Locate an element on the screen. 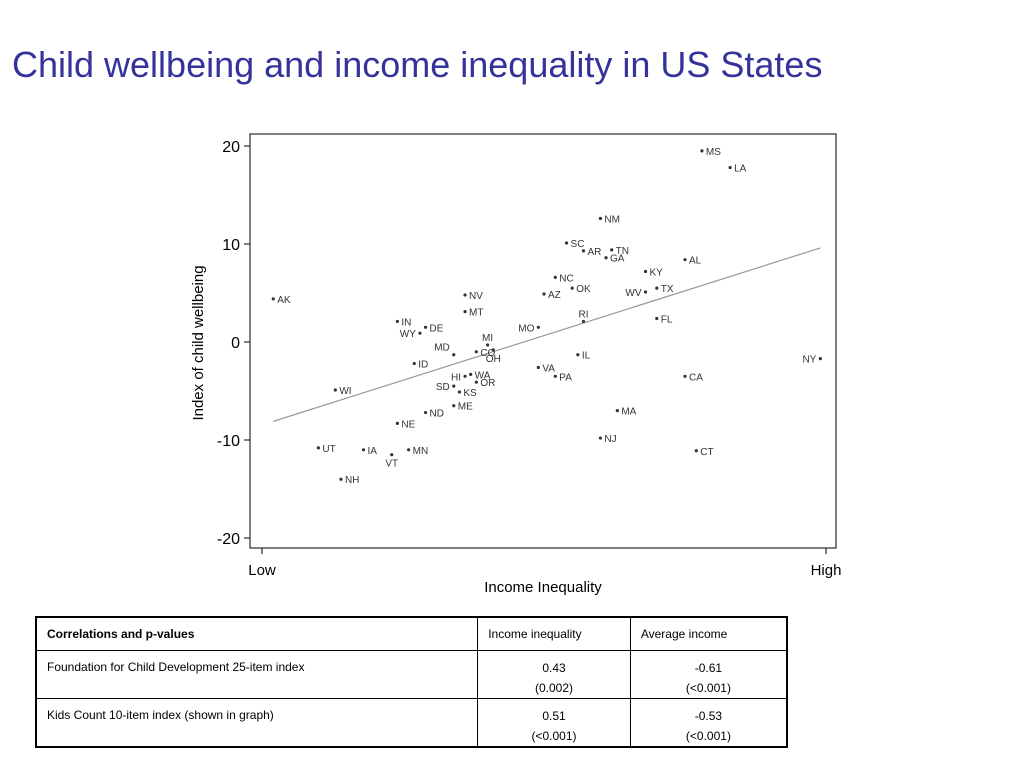 This screenshot has width=1024, height=768. y-tick-label: 0 is located at coordinates (235, 343).